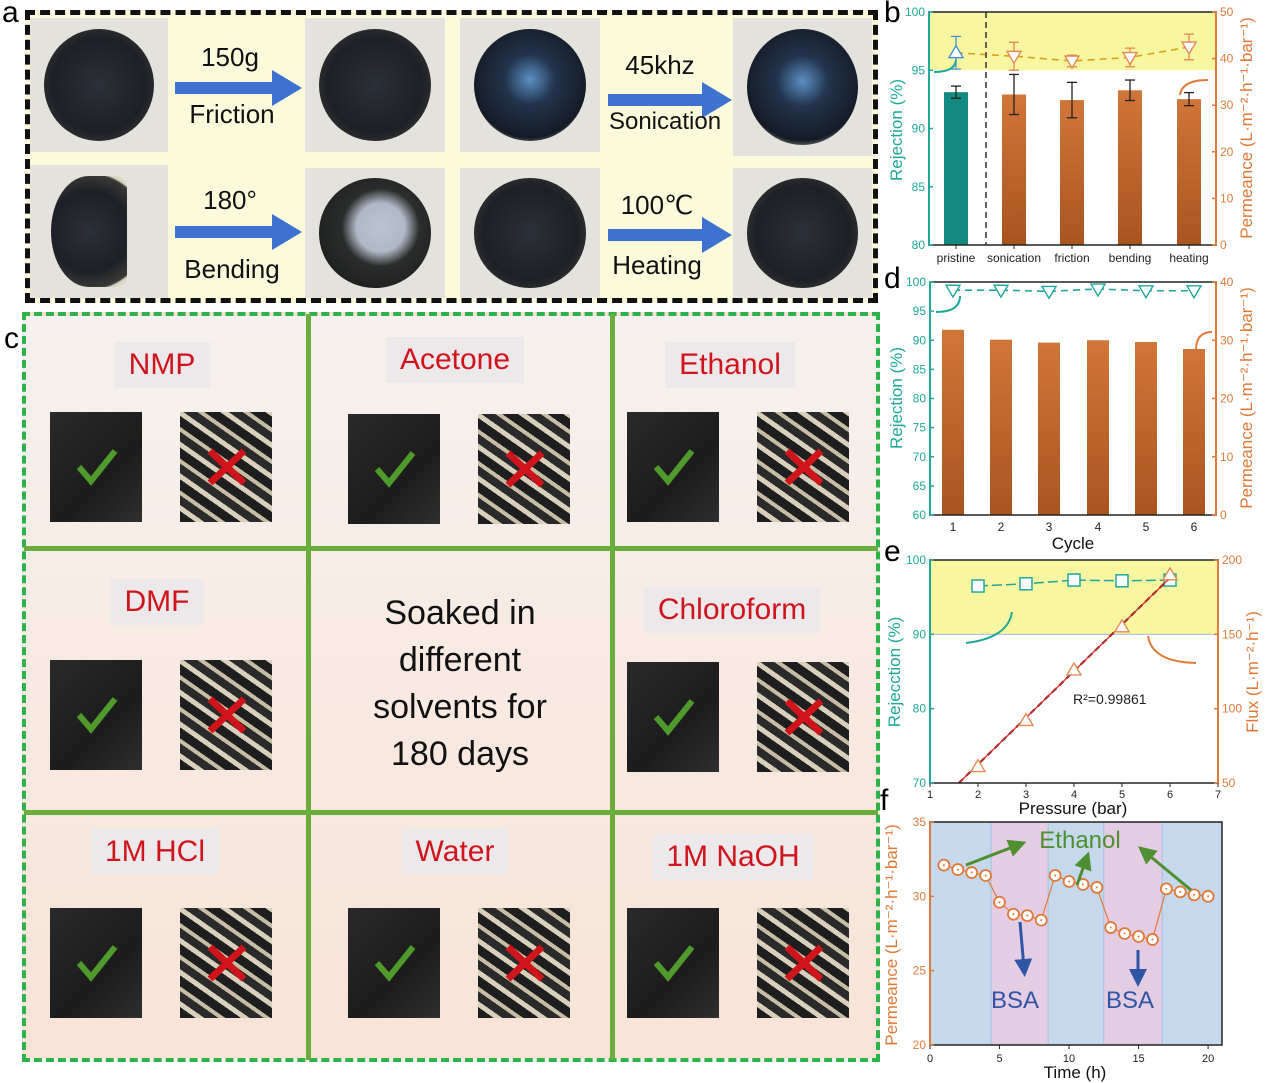  Describe the element at coordinates (956, 258) in the screenshot. I see `x-tick-label: pristine` at that location.